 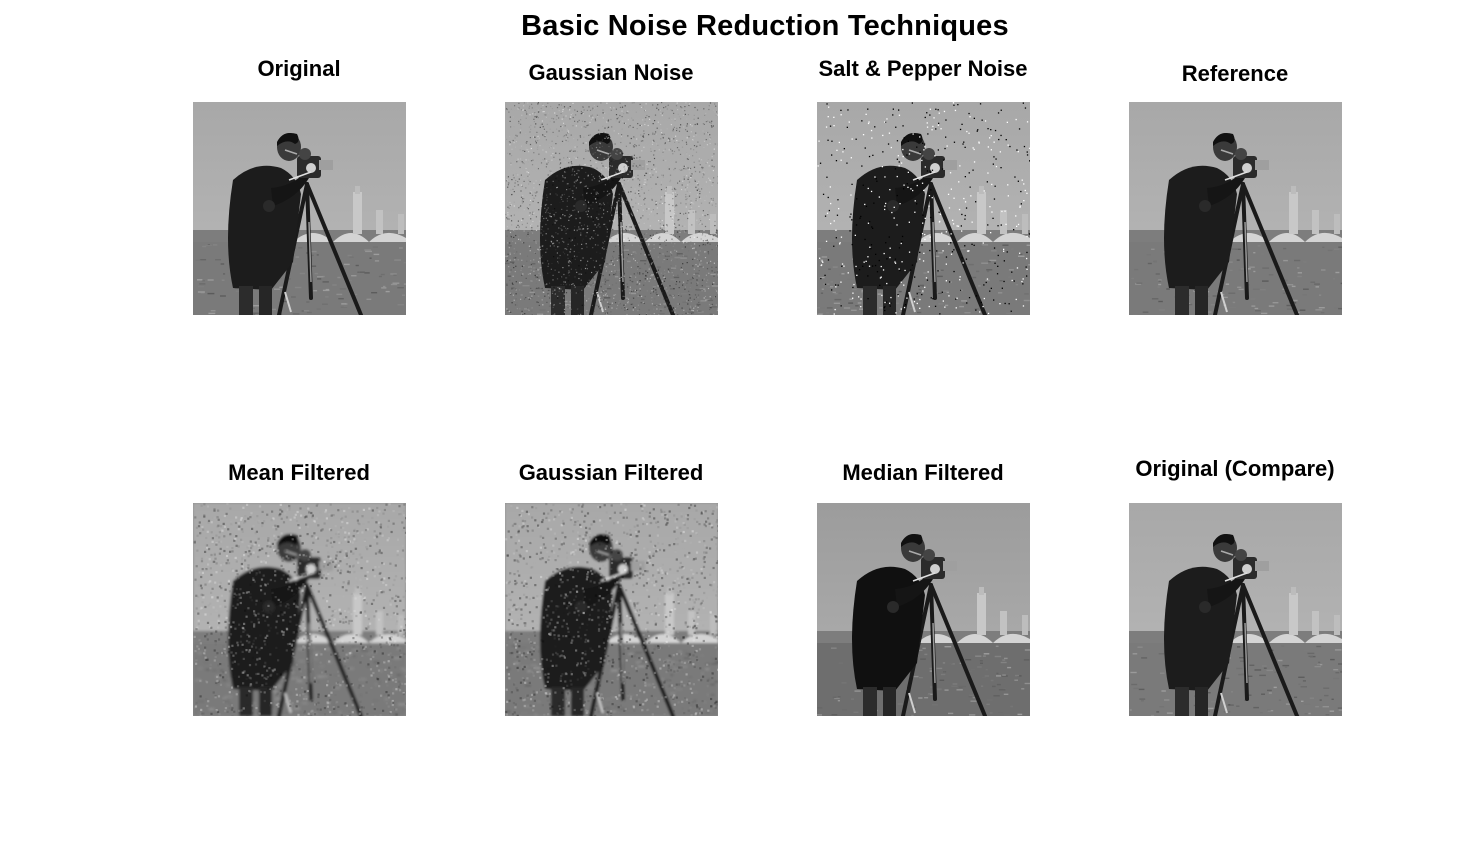 I want to click on panel-title-gaussian-noise: Gaussian Noise, so click(x=611, y=72).